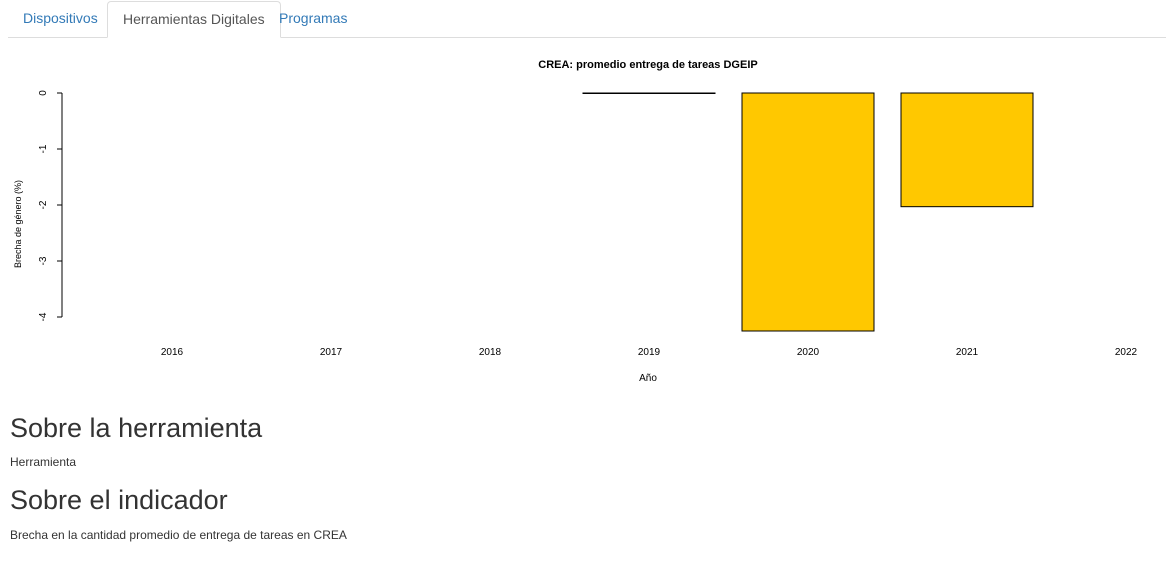  I want to click on x-axis-ticks: 2016 2017 2018 2019 2020 2021 2022, so click(649, 352).